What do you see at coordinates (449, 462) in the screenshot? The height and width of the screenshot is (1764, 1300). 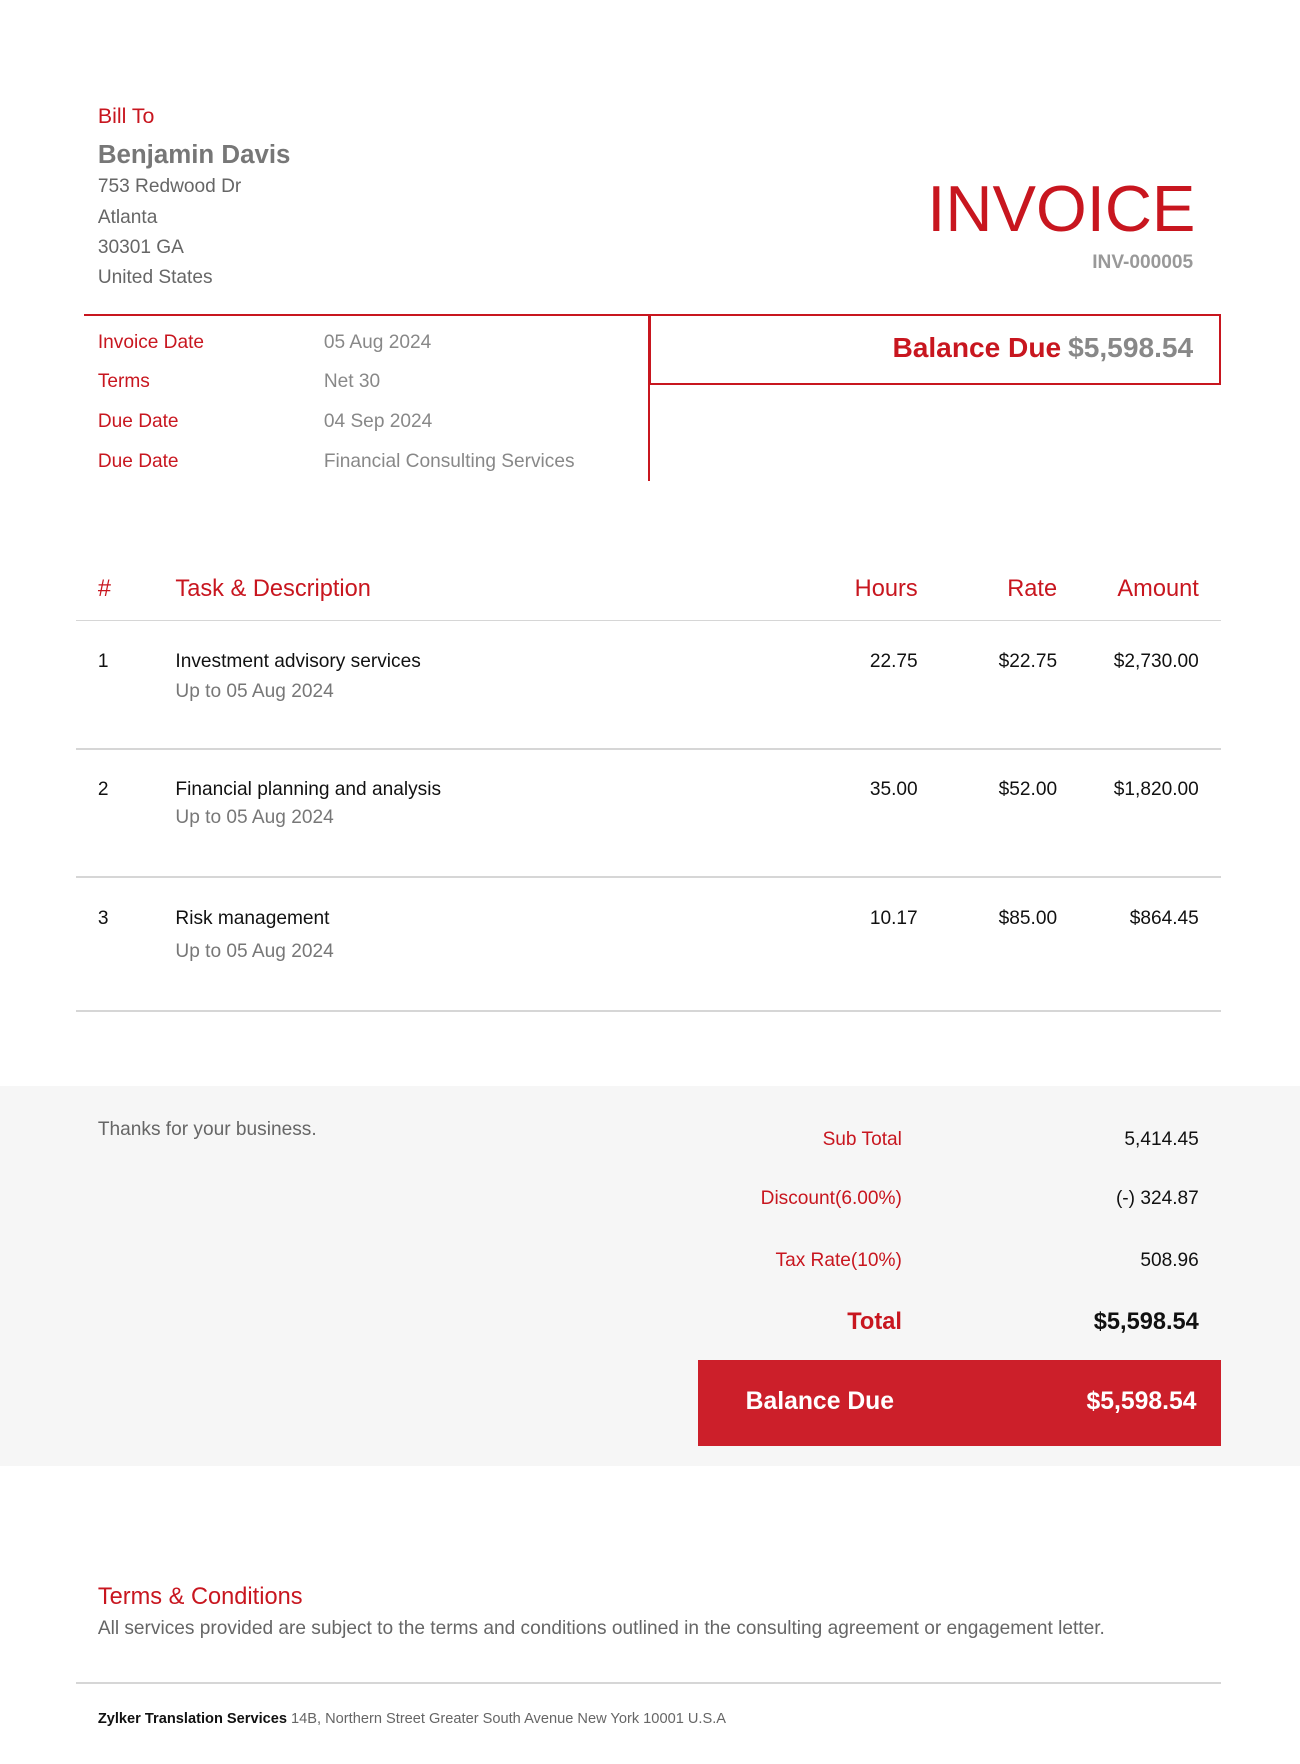 I see `detail-value: Financial Consulting Services` at bounding box center [449, 462].